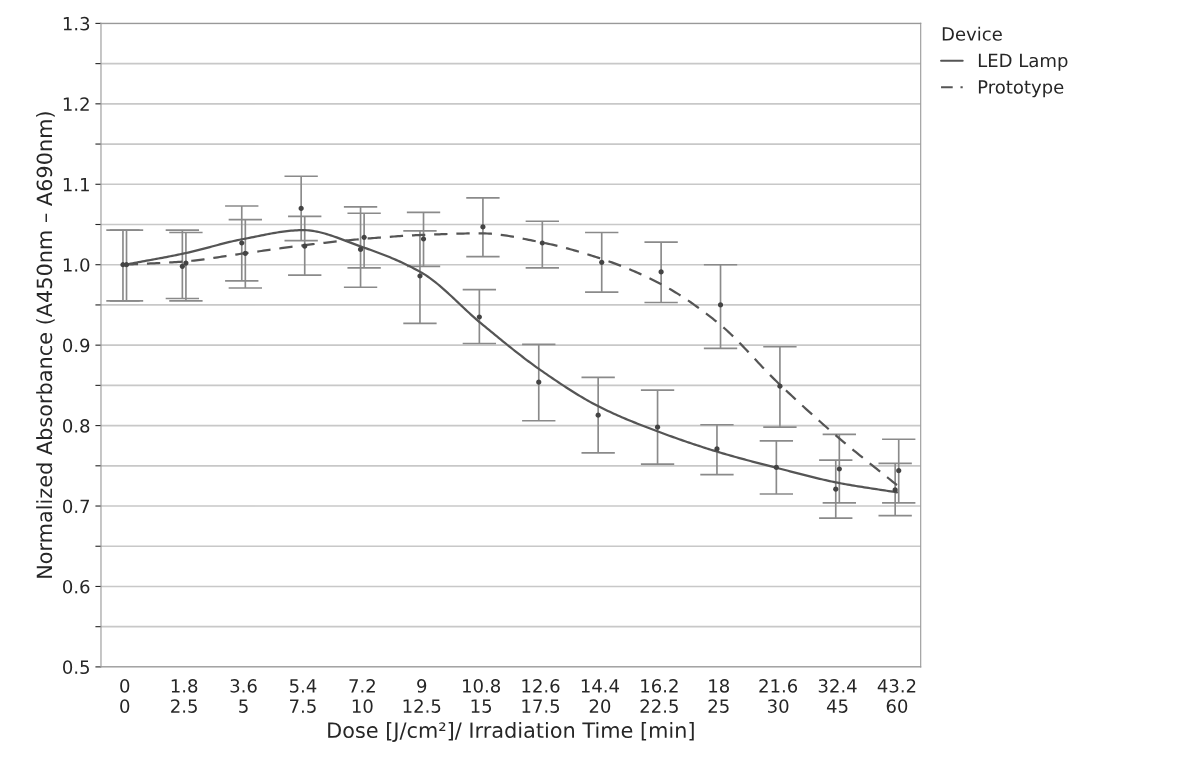 The width and height of the screenshot is (1188, 780). I want to click on x-axis-title: Dose [J/cm²]/ Irradiation Time [min], so click(511, 731).